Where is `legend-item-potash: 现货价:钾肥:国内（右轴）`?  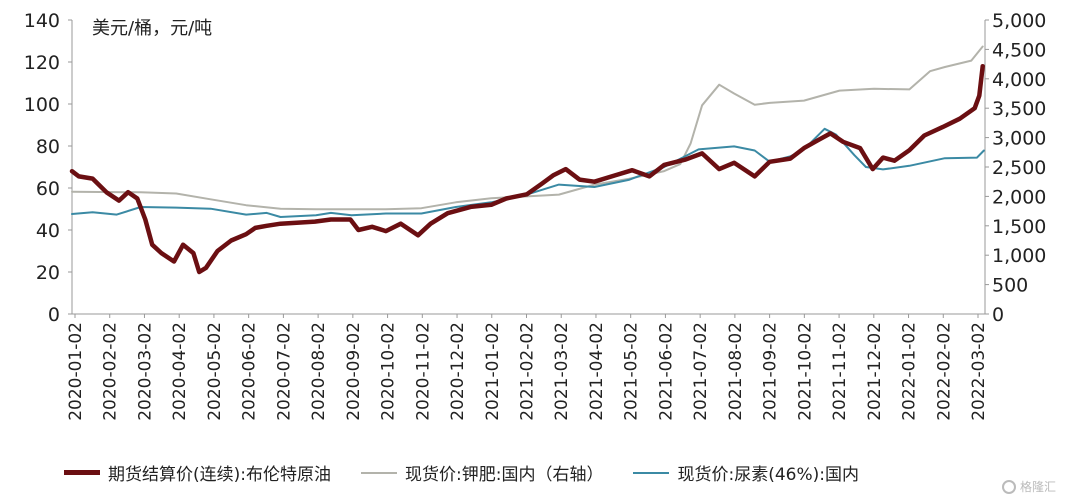
legend-item-potash: 现货价:钾肥:国内（右轴） is located at coordinates (482, 472).